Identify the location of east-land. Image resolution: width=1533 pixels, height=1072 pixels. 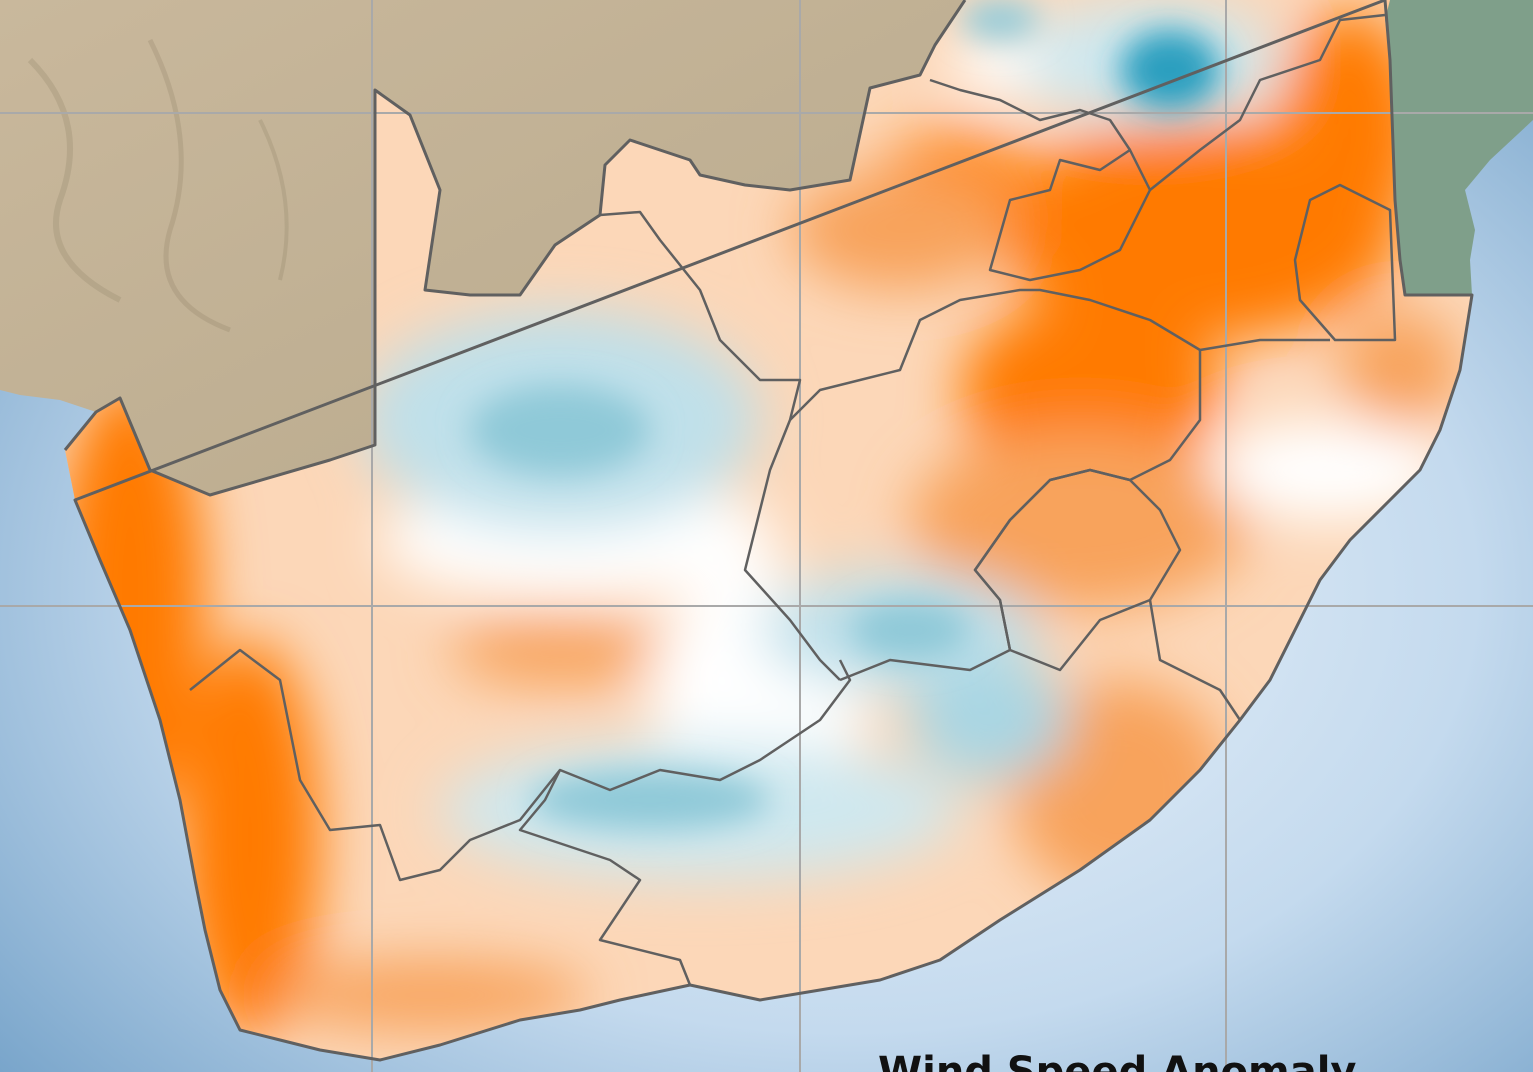
(1459, 147).